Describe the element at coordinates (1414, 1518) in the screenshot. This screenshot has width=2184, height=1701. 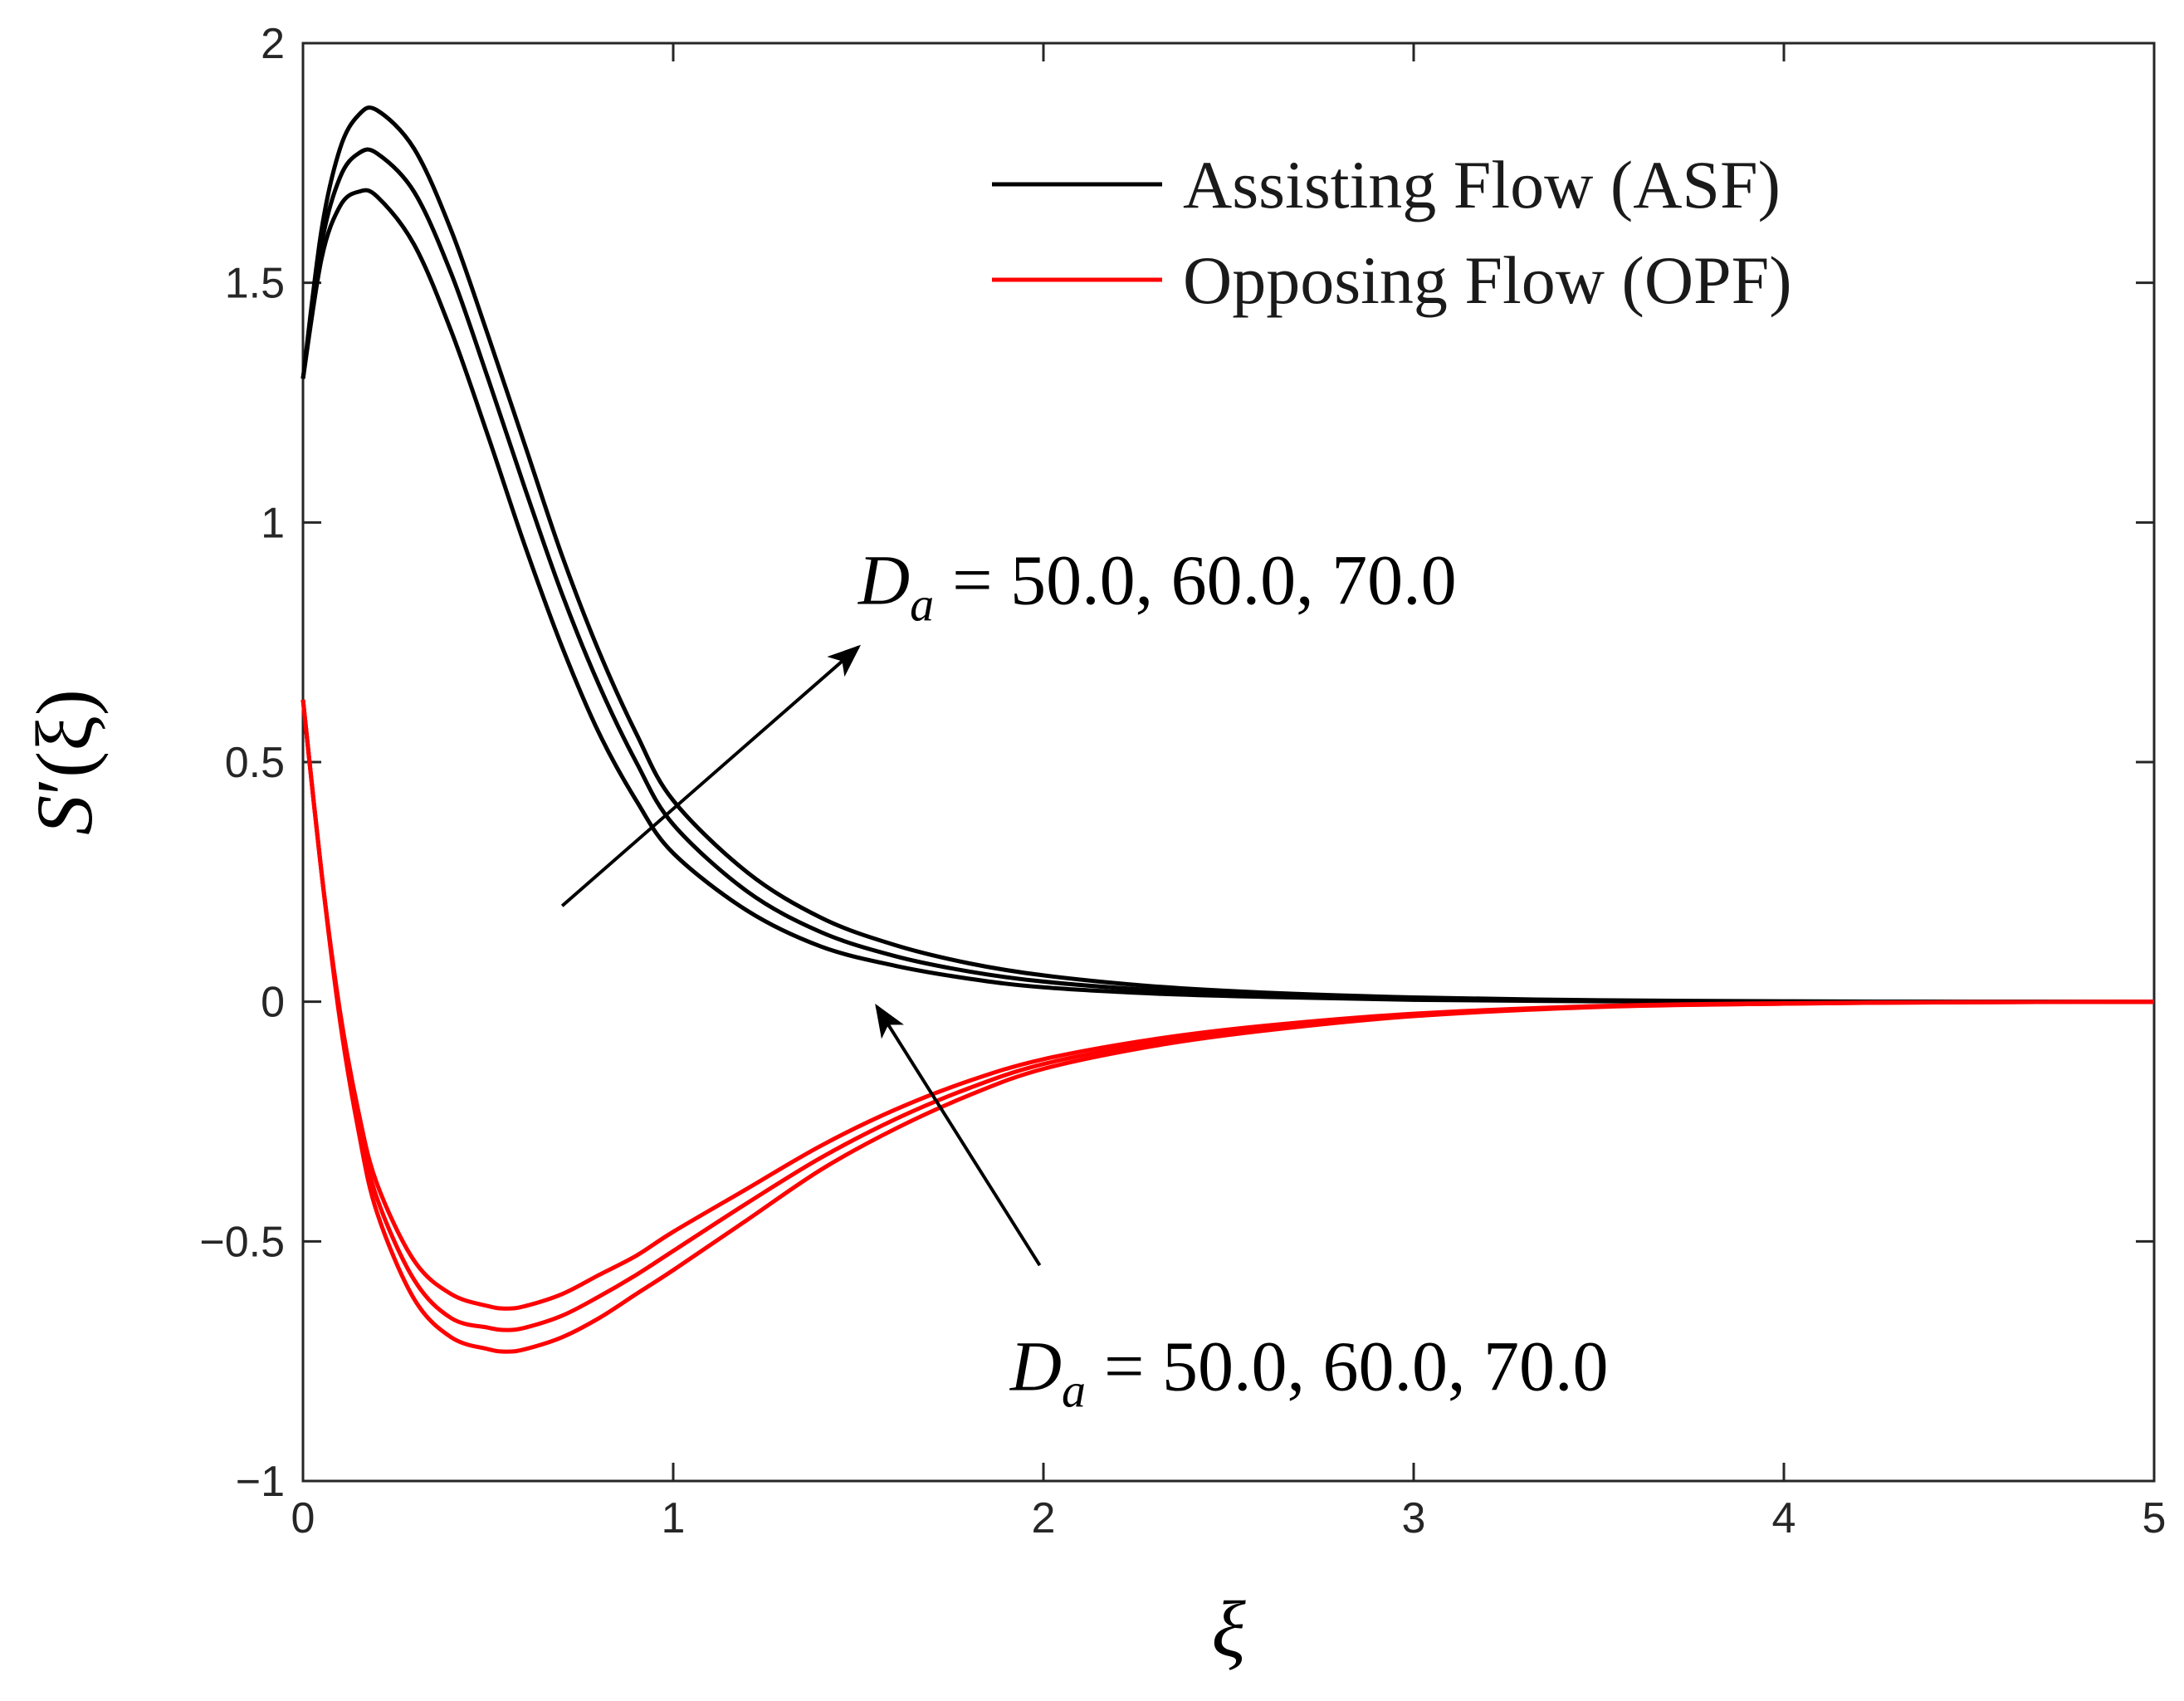
I see `x-tick-label: 3` at that location.